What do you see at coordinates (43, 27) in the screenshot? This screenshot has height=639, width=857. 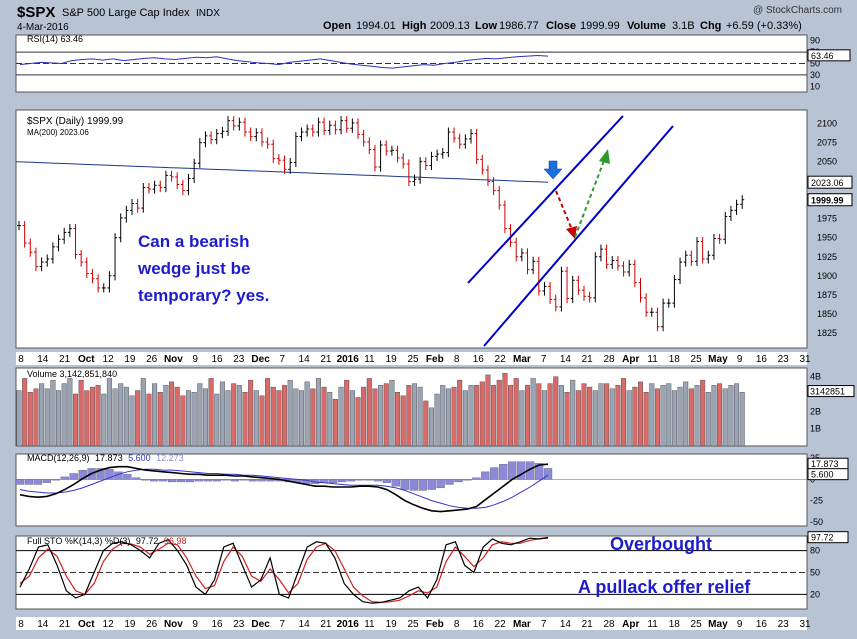 I see `chart-date: 4-Mar-2016` at bounding box center [43, 27].